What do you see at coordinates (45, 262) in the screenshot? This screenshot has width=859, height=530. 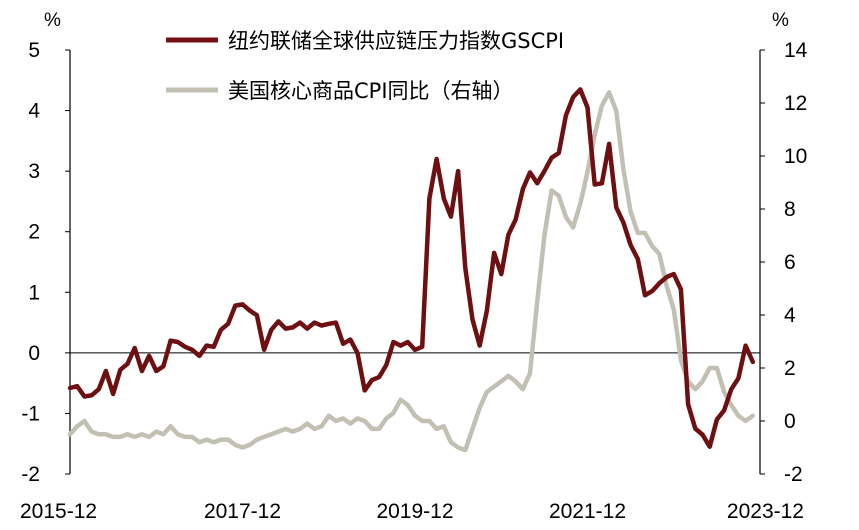 I see `left-axis-ticks: -2 -1 0 1 2 3 4 5` at bounding box center [45, 262].